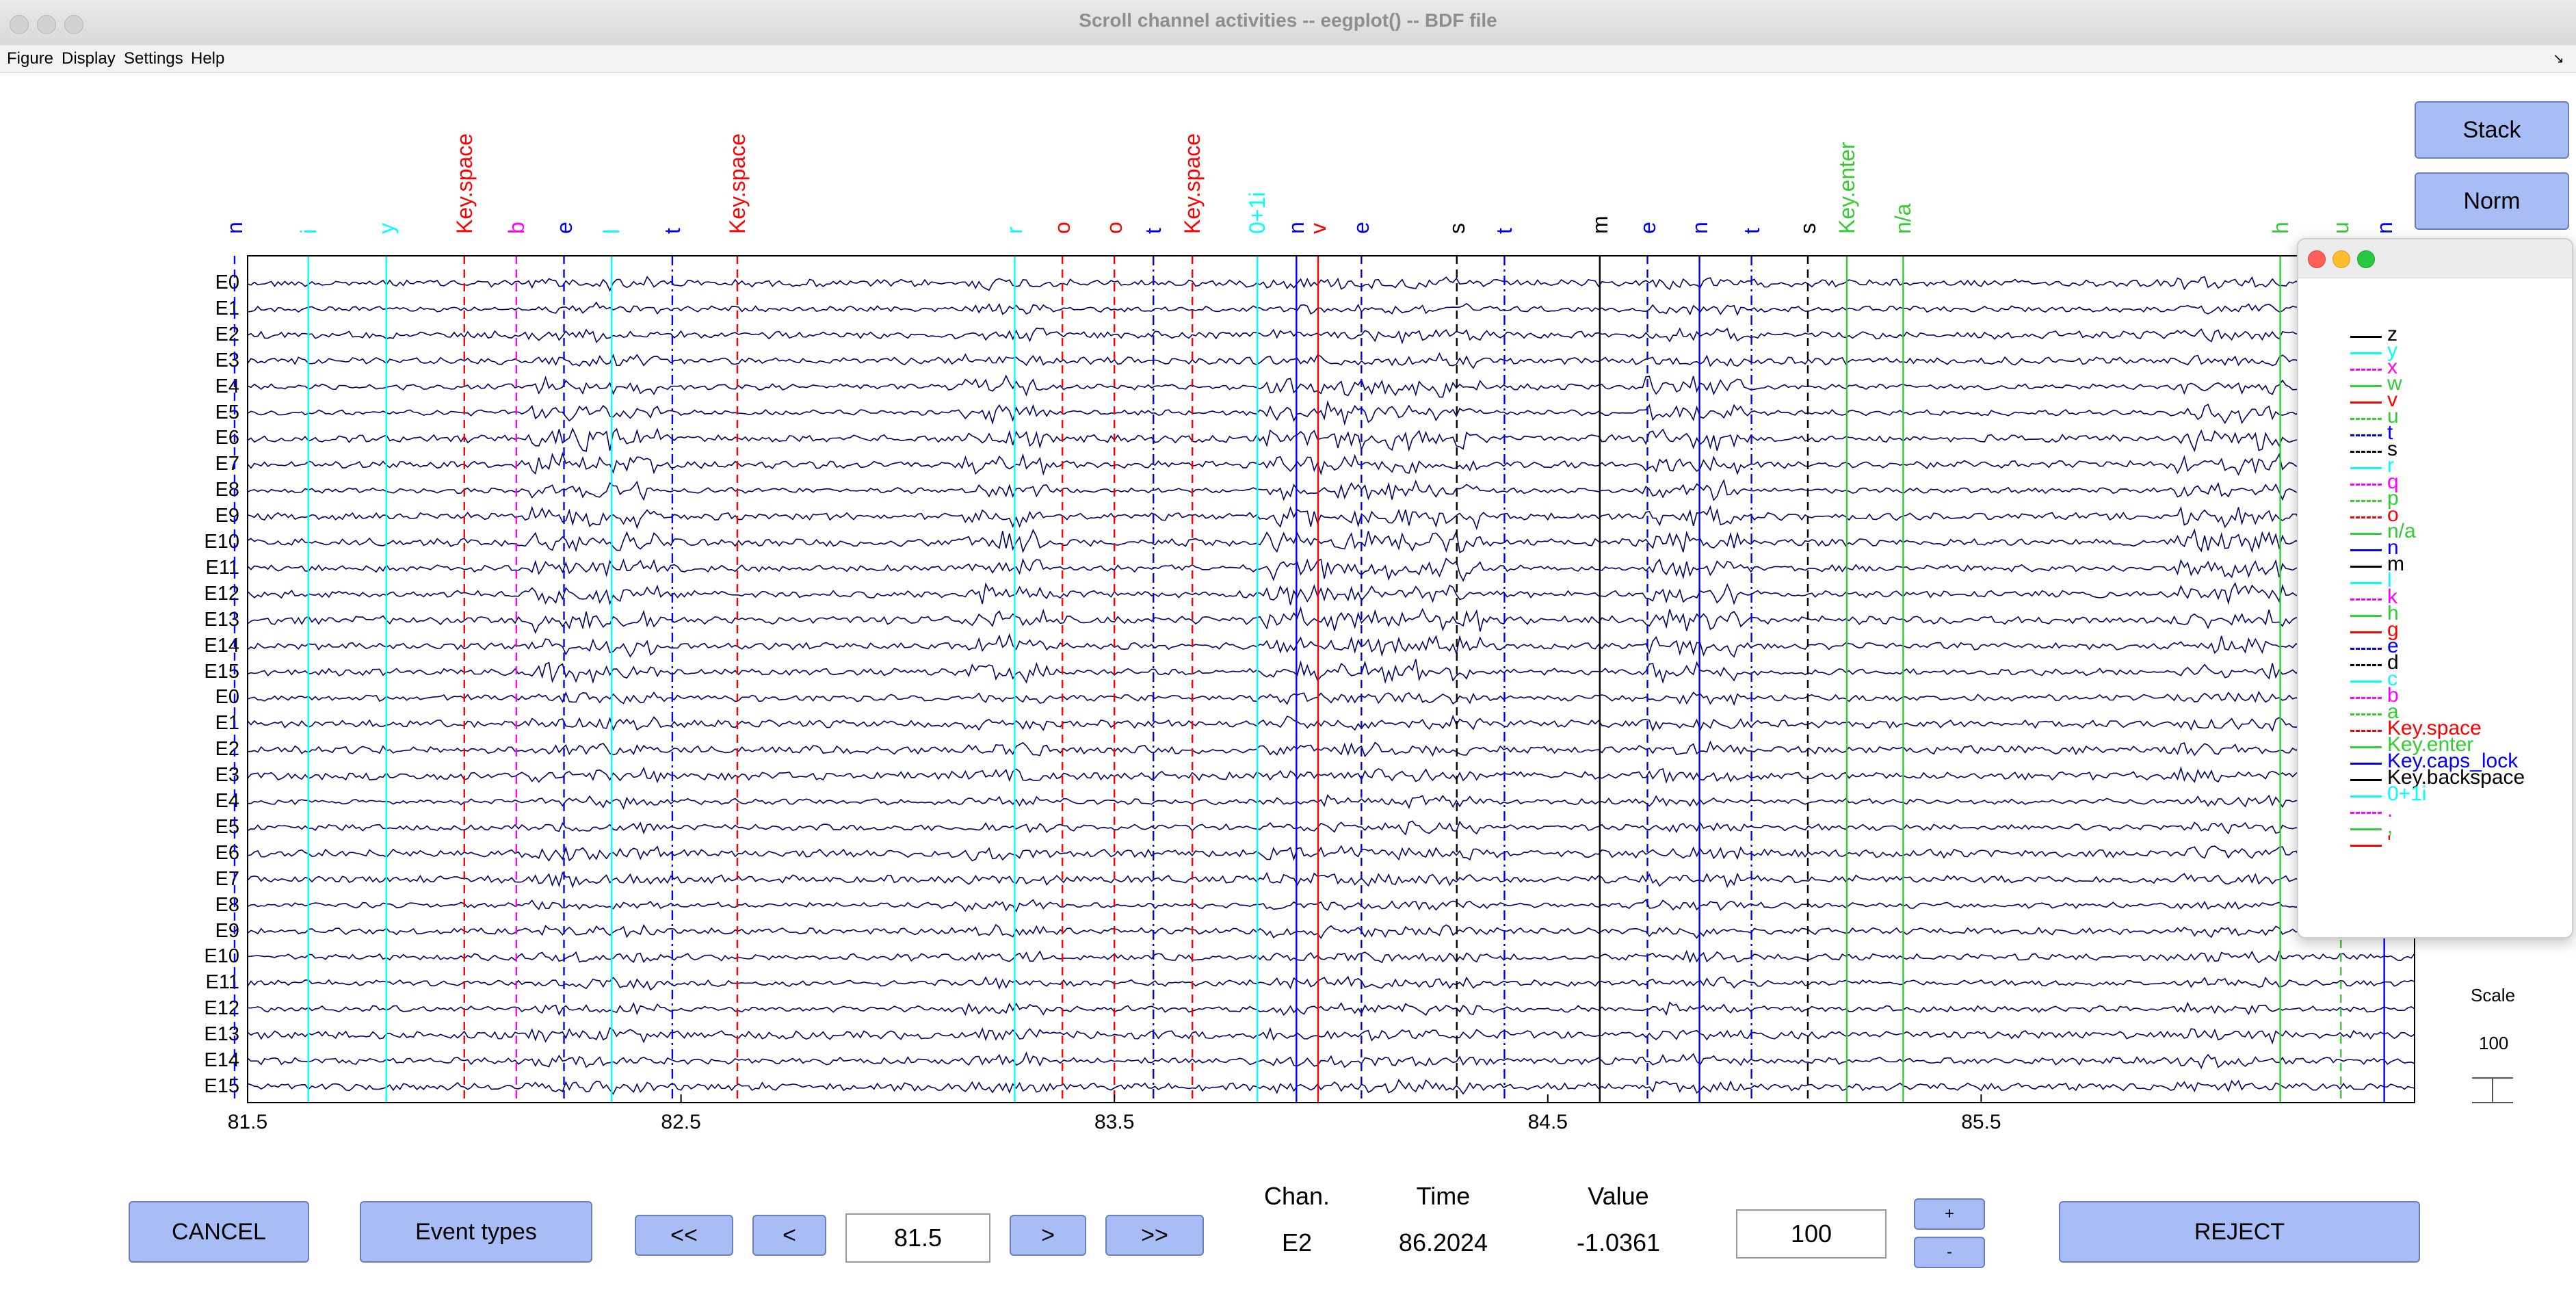 This screenshot has width=2576, height=1290. Describe the element at coordinates (1114, 1122) in the screenshot. I see `x-tick-label: 83.5` at that location.